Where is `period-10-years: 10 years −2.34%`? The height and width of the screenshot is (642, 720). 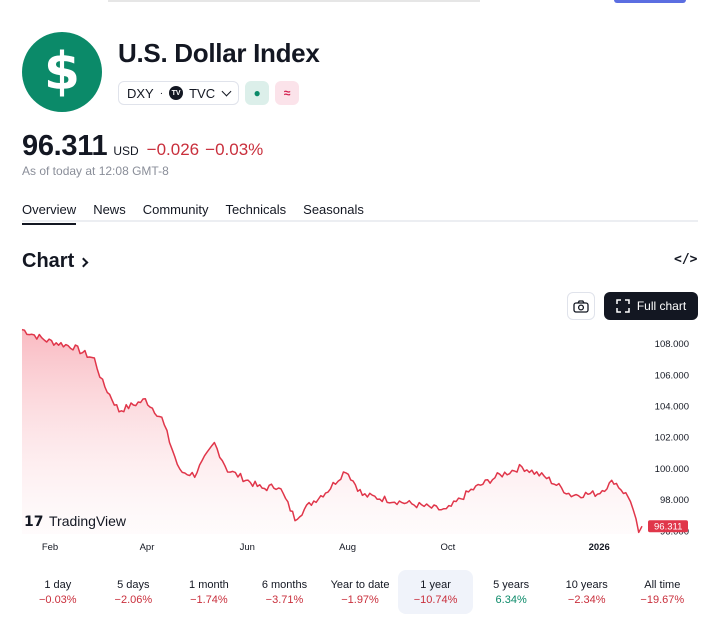 period-10-years: 10 years −2.34% is located at coordinates (587, 592).